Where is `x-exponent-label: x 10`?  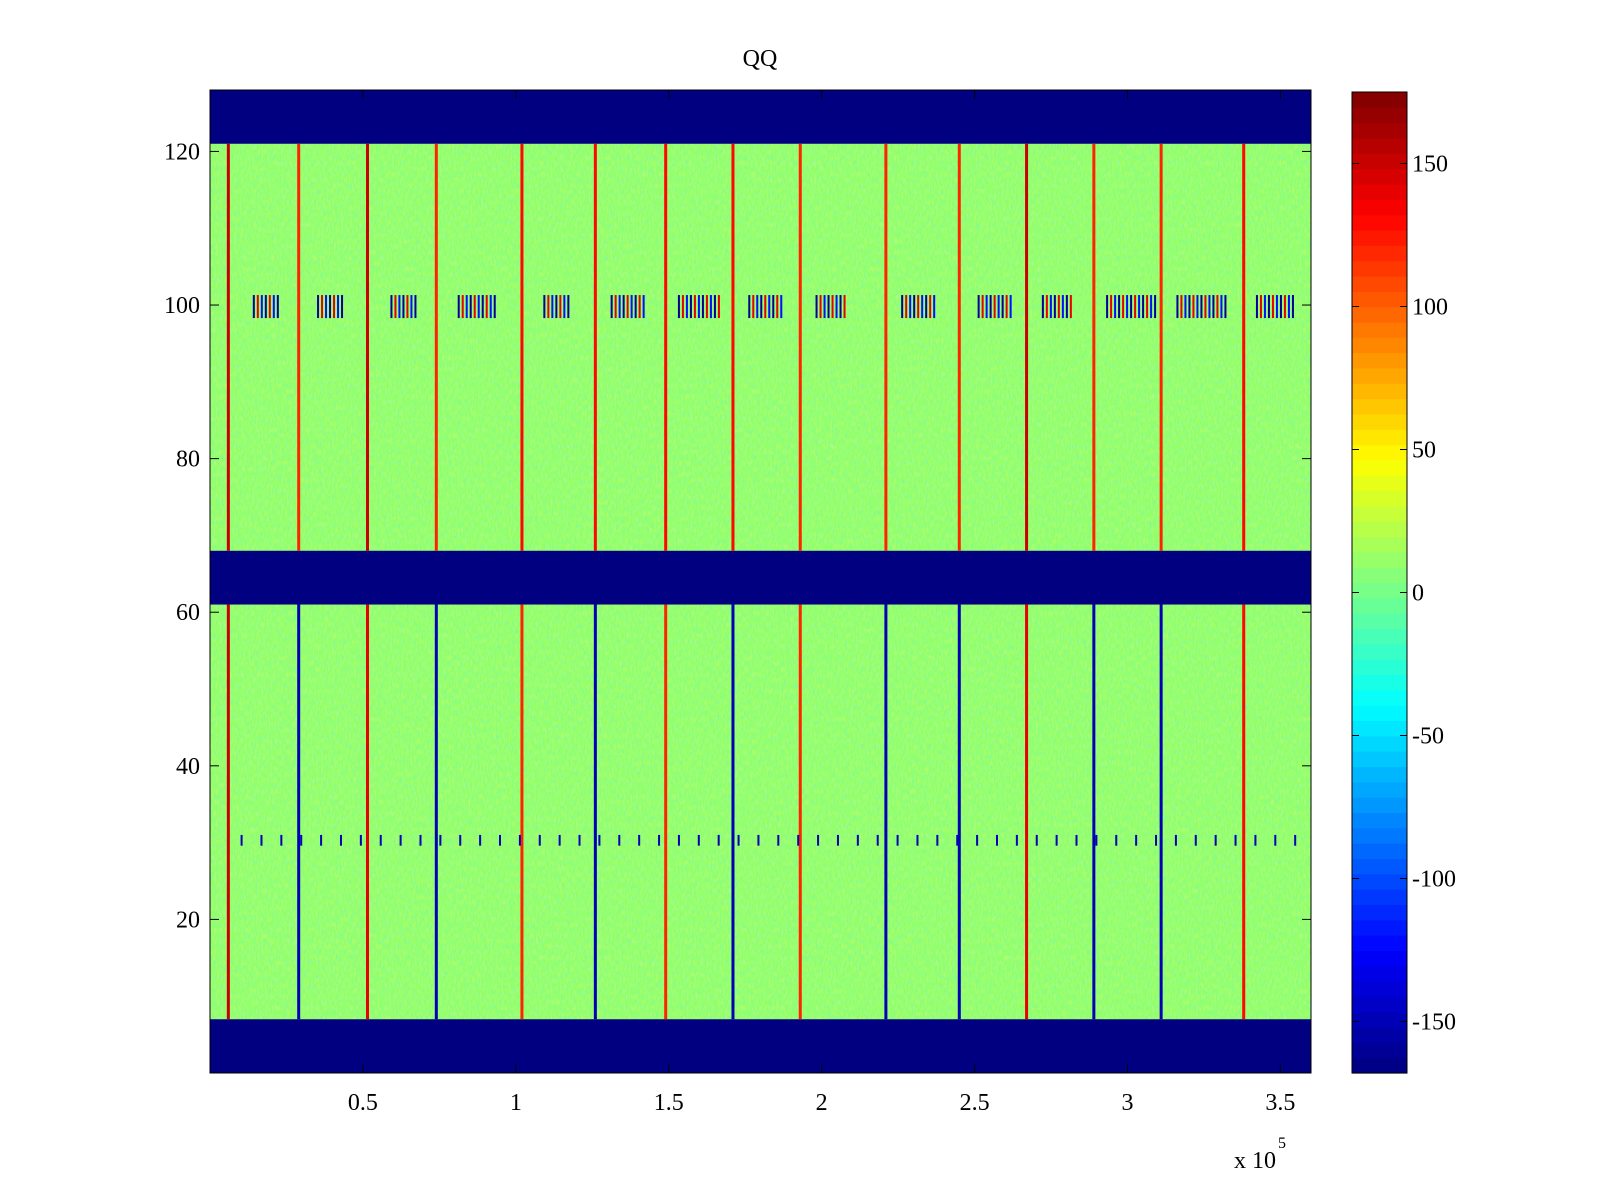 x-exponent-label: x 10 is located at coordinates (1255, 1161).